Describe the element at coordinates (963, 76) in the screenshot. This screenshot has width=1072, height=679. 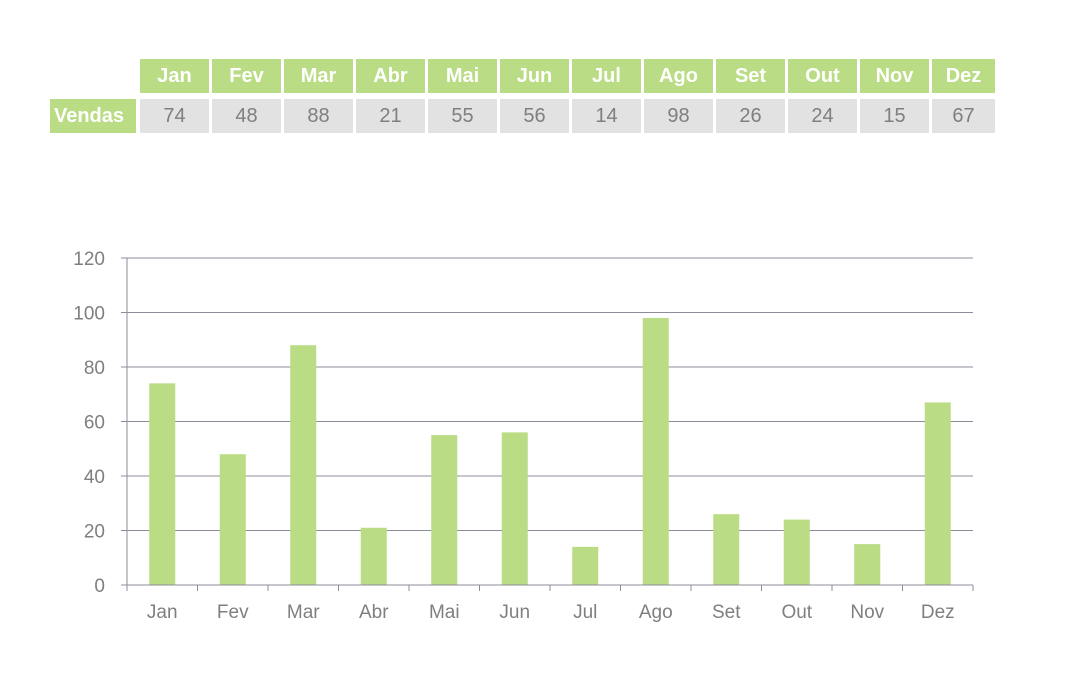
I see `table-header-dez: Dez` at that location.